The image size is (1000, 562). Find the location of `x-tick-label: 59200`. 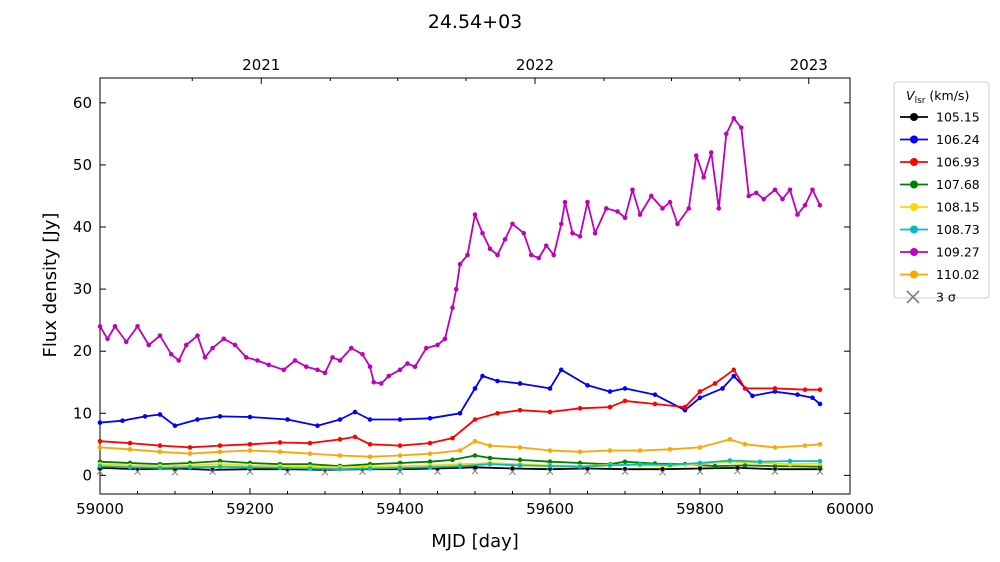

x-tick-label: 59200 is located at coordinates (250, 509).